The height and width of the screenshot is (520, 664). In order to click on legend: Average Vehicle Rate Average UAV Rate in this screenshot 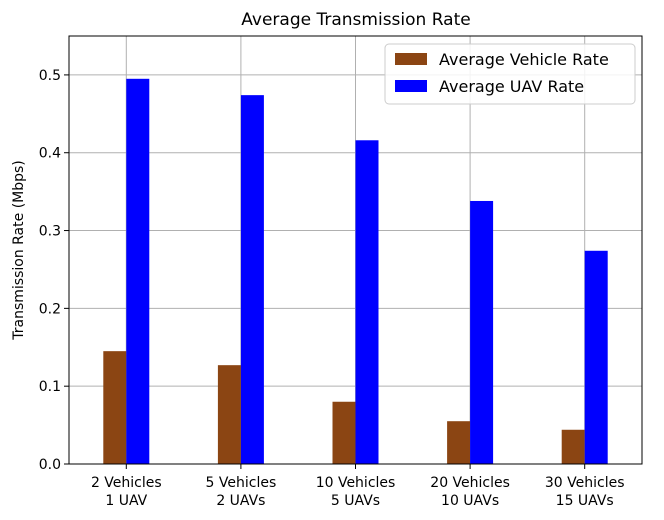, I will do `click(510, 74)`.